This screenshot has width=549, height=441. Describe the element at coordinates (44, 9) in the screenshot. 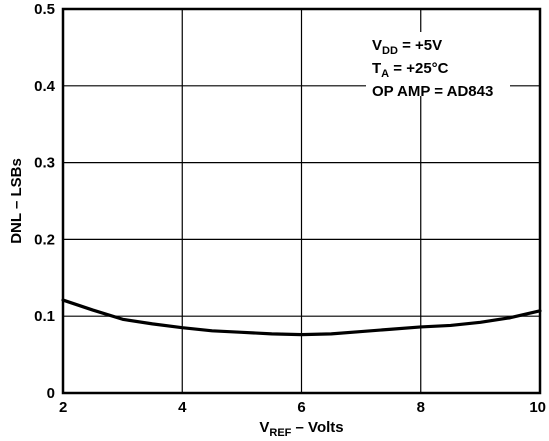

I see `y-tick-label: 0.5` at that location.